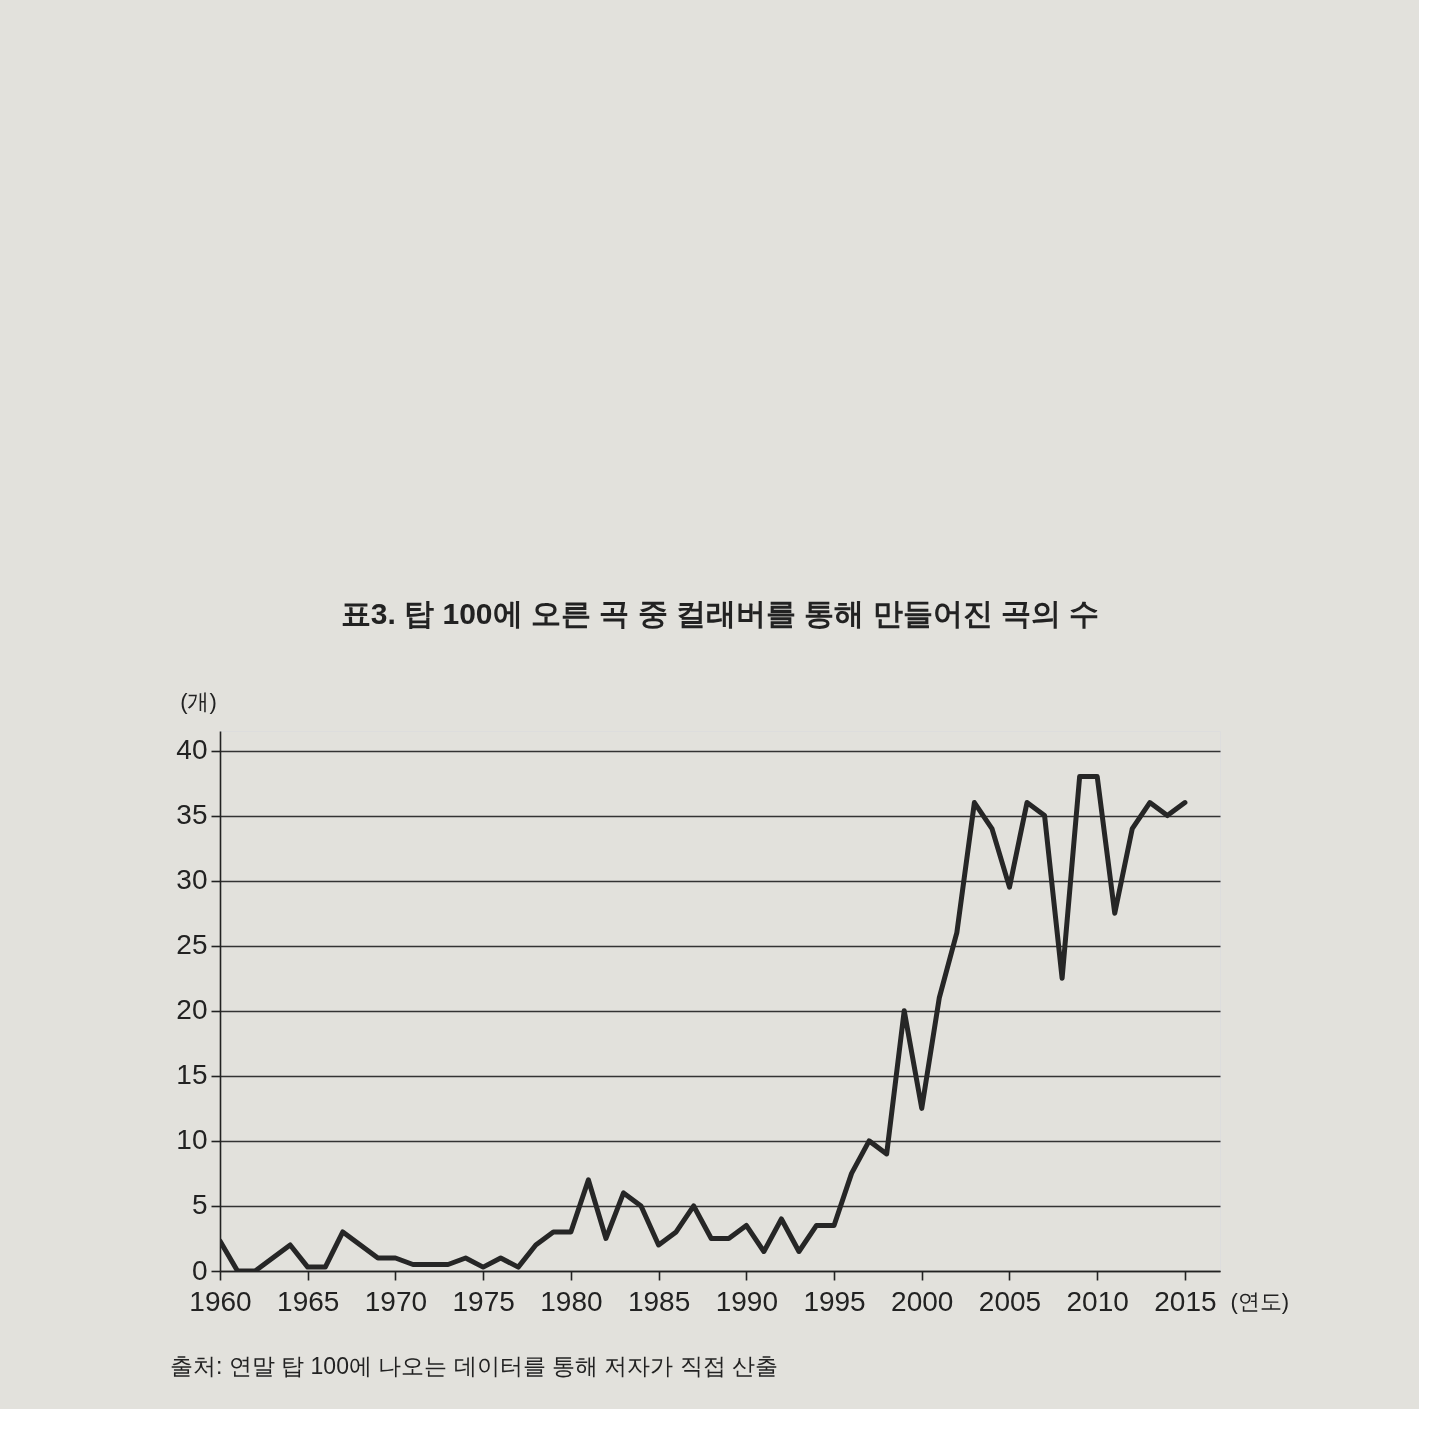 Image resolution: width=1440 pixels, height=1440 pixels. What do you see at coordinates (922, 1301) in the screenshot?
I see `x-tick-label: 2000` at bounding box center [922, 1301].